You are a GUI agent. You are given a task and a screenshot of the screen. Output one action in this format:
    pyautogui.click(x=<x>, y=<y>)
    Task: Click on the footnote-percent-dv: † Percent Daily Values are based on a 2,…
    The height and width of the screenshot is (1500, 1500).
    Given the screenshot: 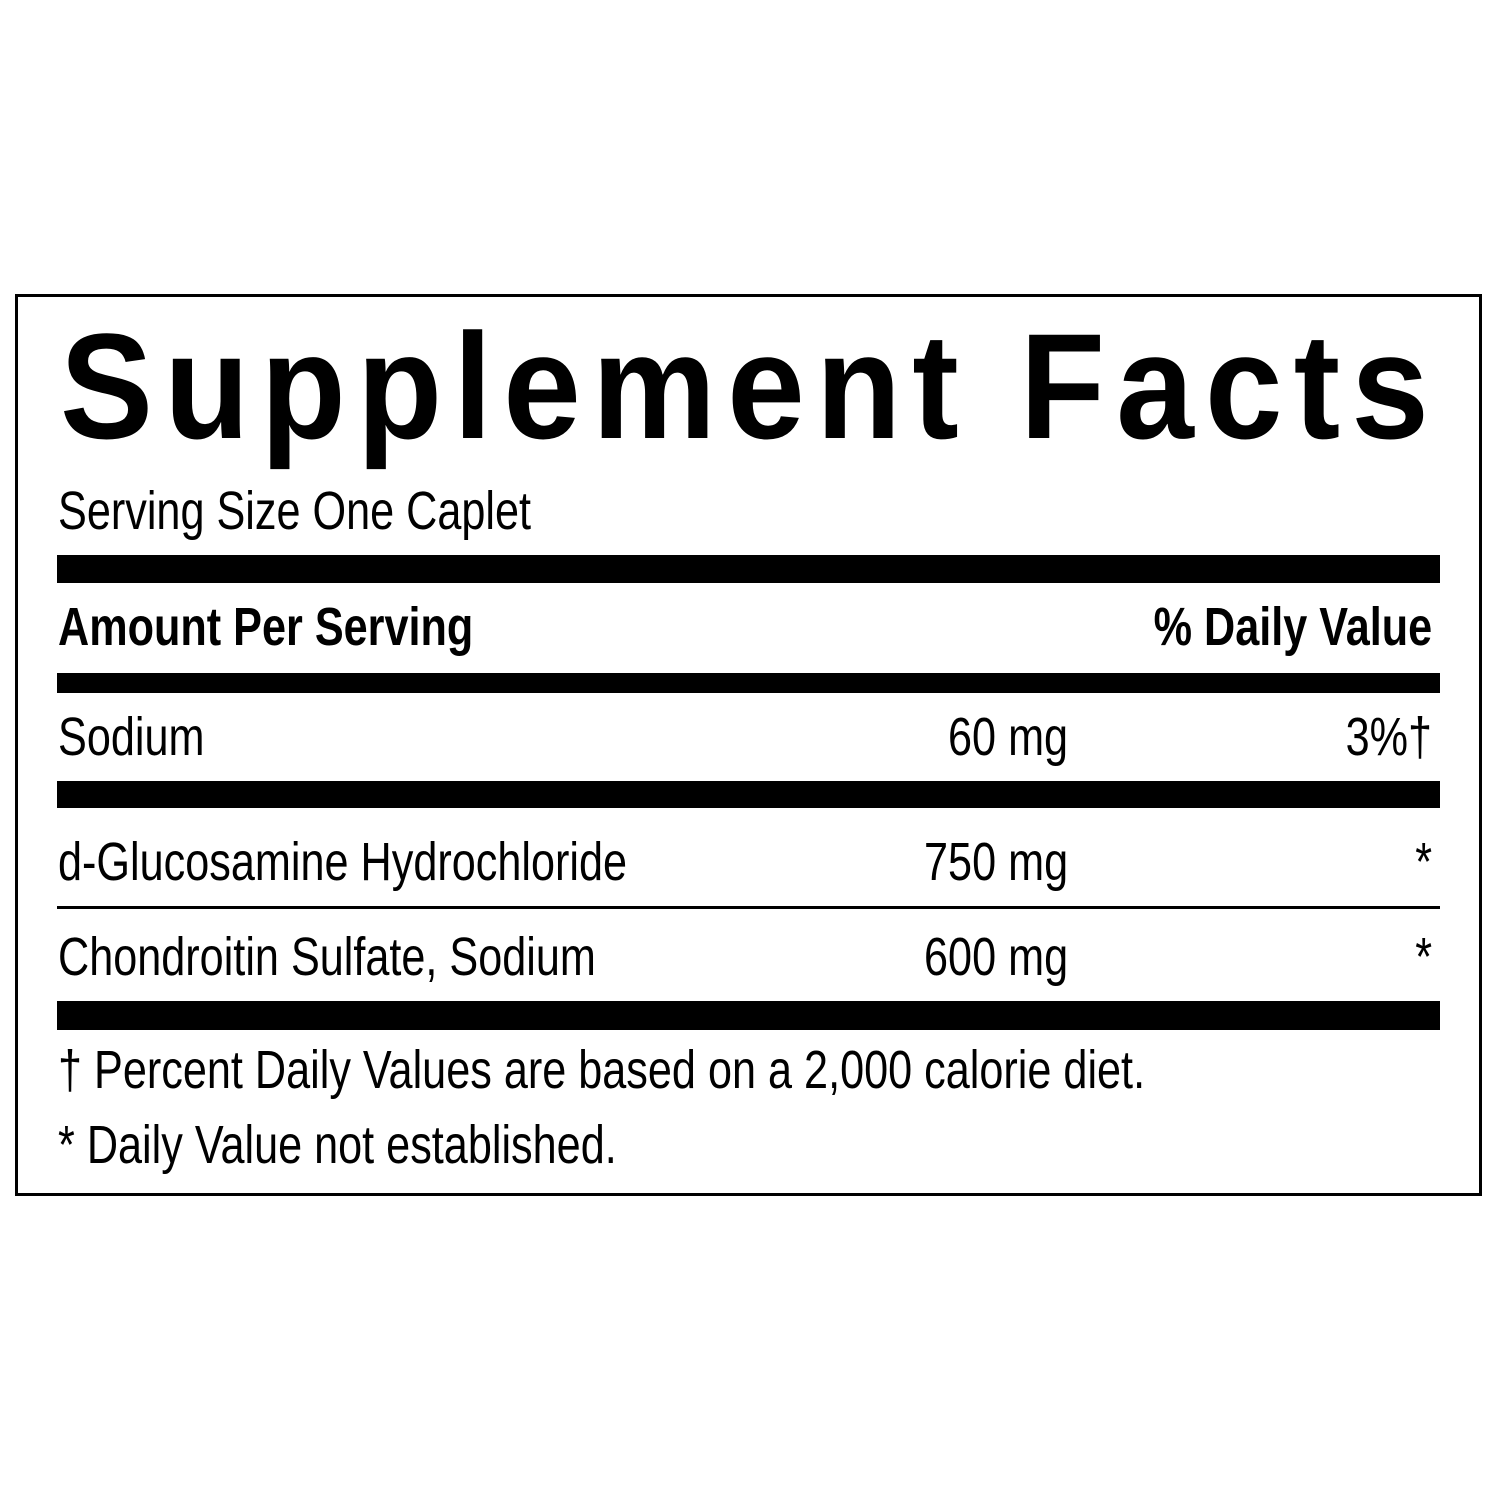 What is the action you would take?
    pyautogui.click(x=602, y=1070)
    